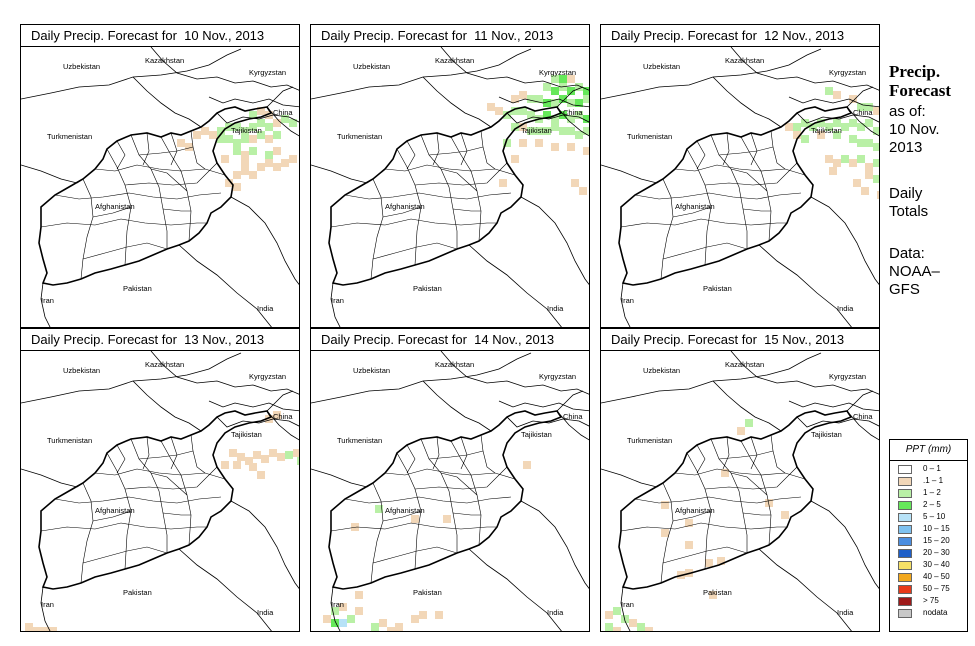 The image size is (975, 646). Describe the element at coordinates (909, 211) in the screenshot. I see `totals-line2: Totals` at that location.